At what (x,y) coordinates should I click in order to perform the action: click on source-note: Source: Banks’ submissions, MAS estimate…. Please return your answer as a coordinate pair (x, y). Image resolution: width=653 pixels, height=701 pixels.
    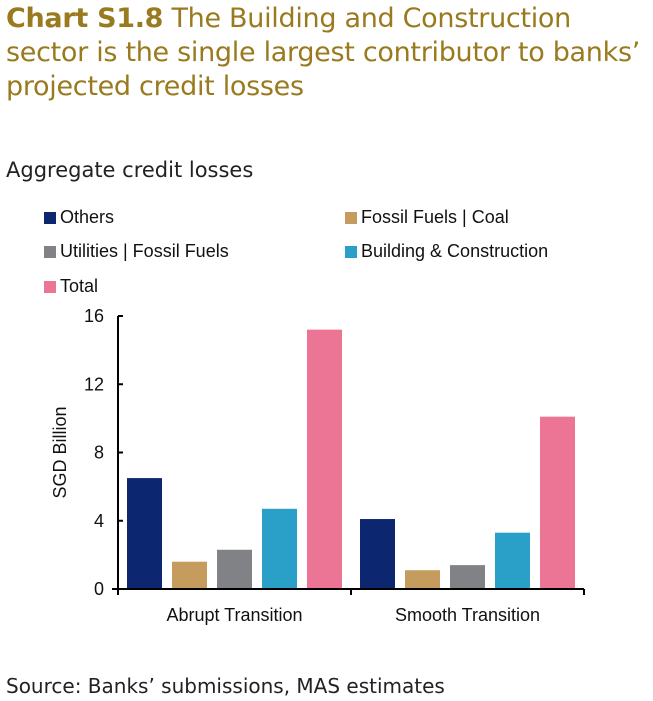
    Looking at the image, I should click on (225, 686).